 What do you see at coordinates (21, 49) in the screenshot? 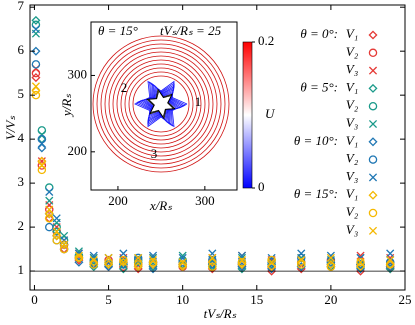
I see `y-tick-label: 6` at bounding box center [21, 49].